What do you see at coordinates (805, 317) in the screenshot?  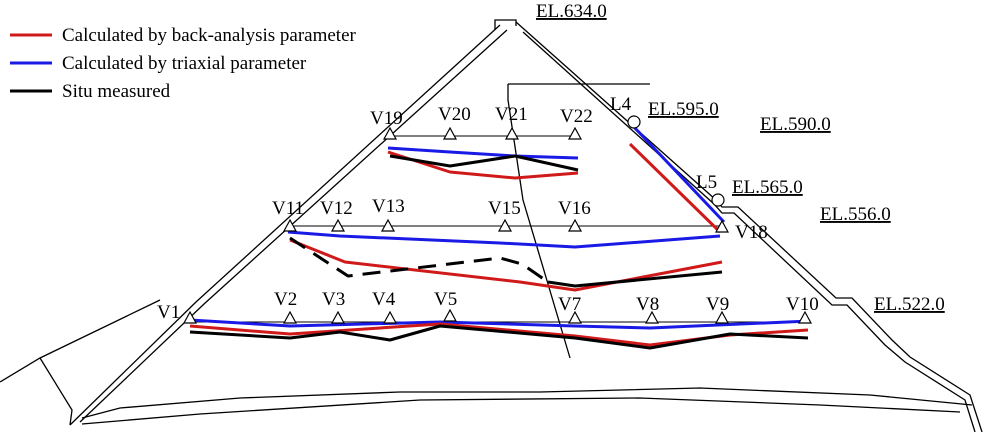 I see `marker-v10` at bounding box center [805, 317].